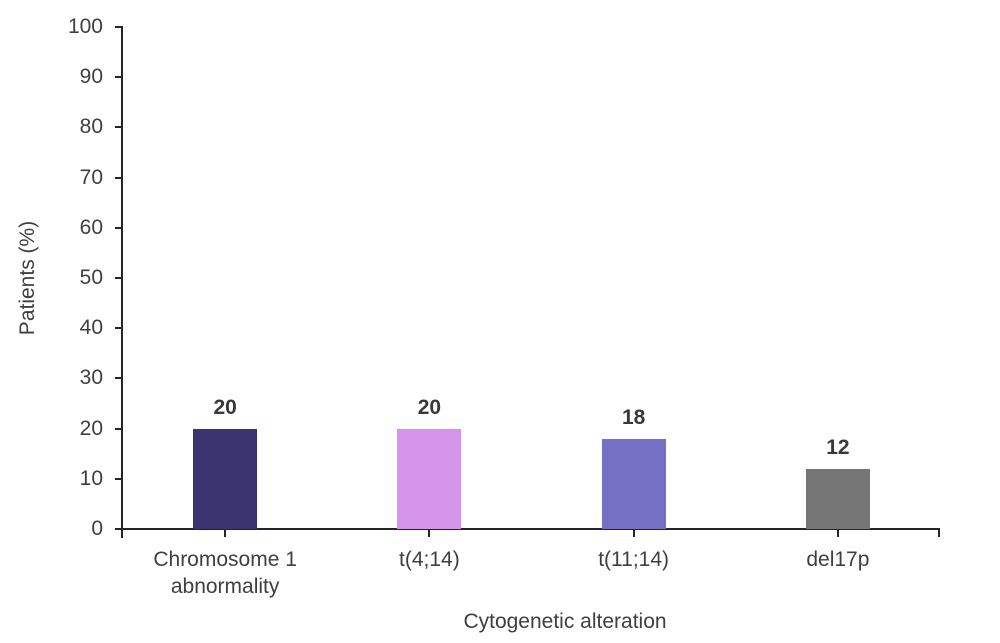 The height and width of the screenshot is (643, 1000). What do you see at coordinates (91, 127) in the screenshot?
I see `y-tick-label: 80` at bounding box center [91, 127].